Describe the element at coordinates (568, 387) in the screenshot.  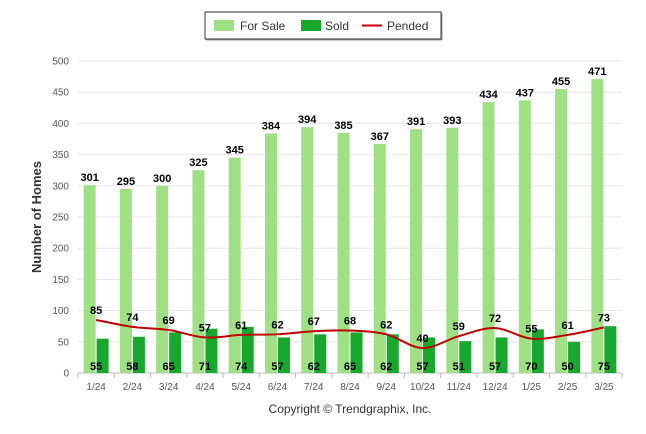
I see `x-tick-label: 2/25` at that location.